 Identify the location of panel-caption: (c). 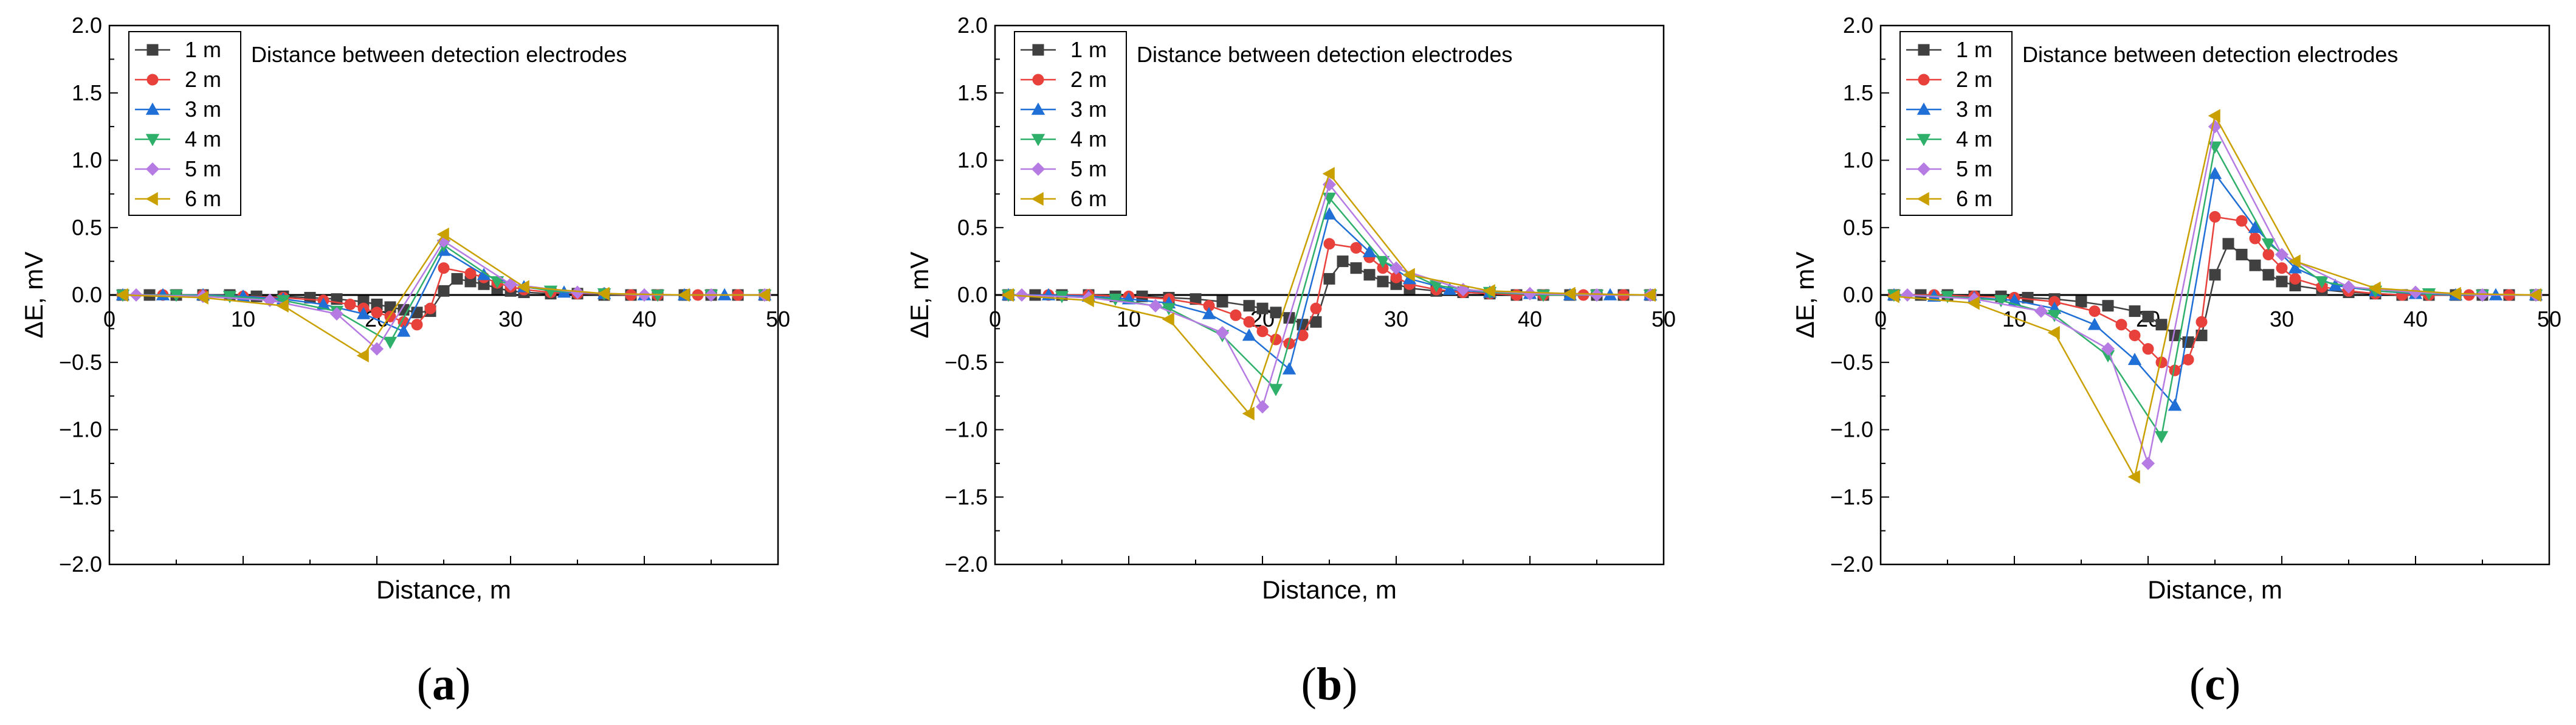
(2214, 684).